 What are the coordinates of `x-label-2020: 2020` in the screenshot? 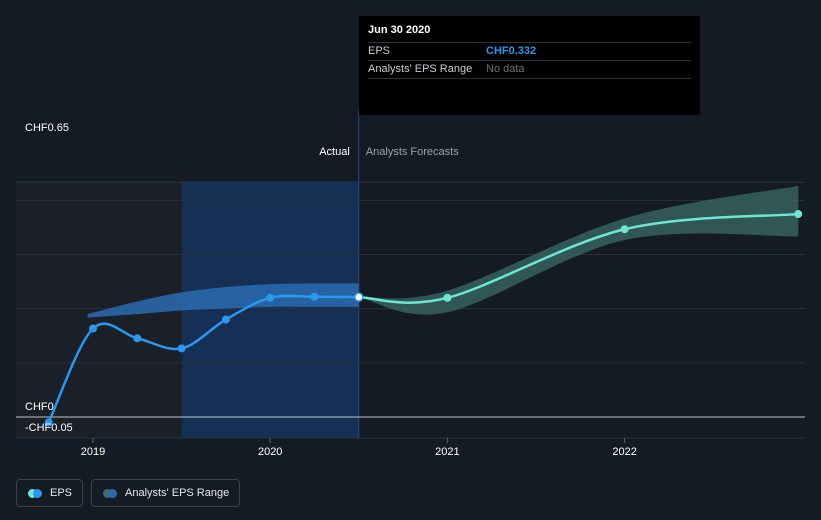 It's located at (270, 452).